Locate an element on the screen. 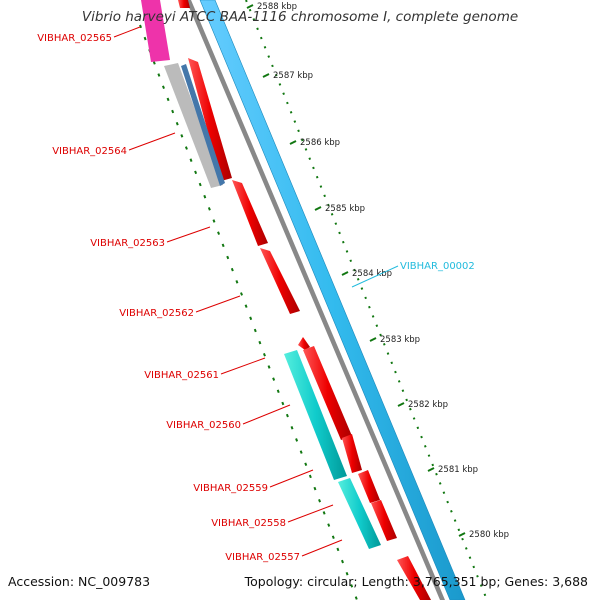 This screenshot has height=600, width=600. pink-cds is located at coordinates (155, 31).